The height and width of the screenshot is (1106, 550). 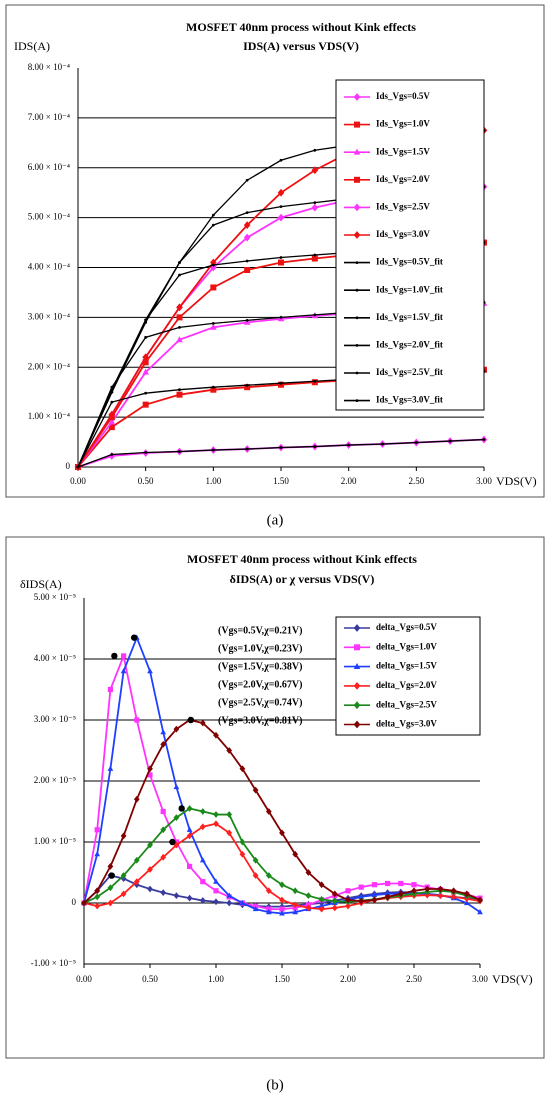 I want to click on chart-subtitle: IDS(A) versus VDS(V), so click(x=301, y=46).